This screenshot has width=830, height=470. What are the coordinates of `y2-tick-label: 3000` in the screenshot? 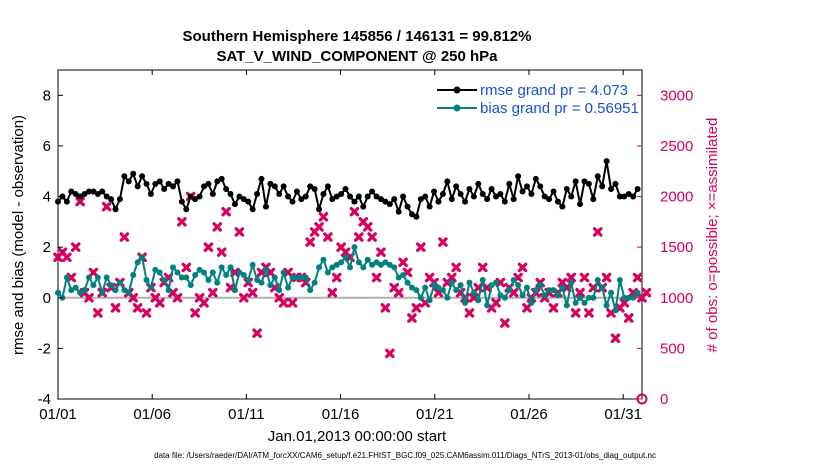 It's located at (676, 95).